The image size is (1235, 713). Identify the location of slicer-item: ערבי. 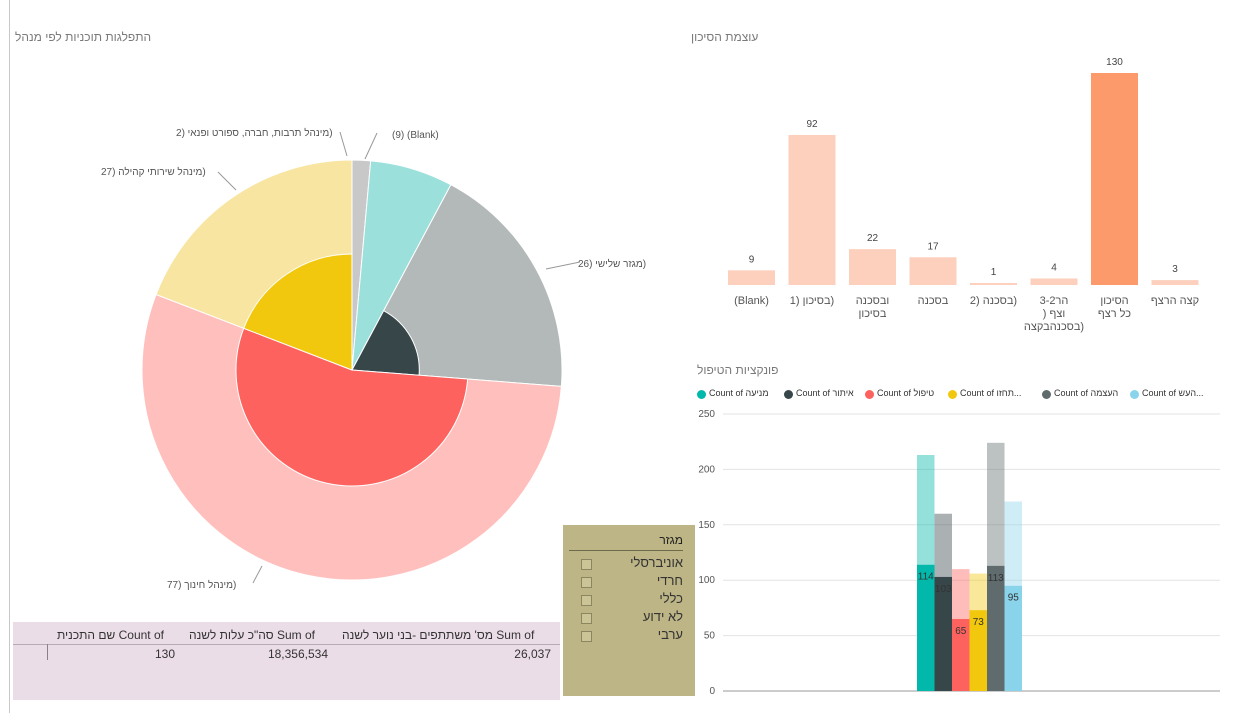
(626, 636).